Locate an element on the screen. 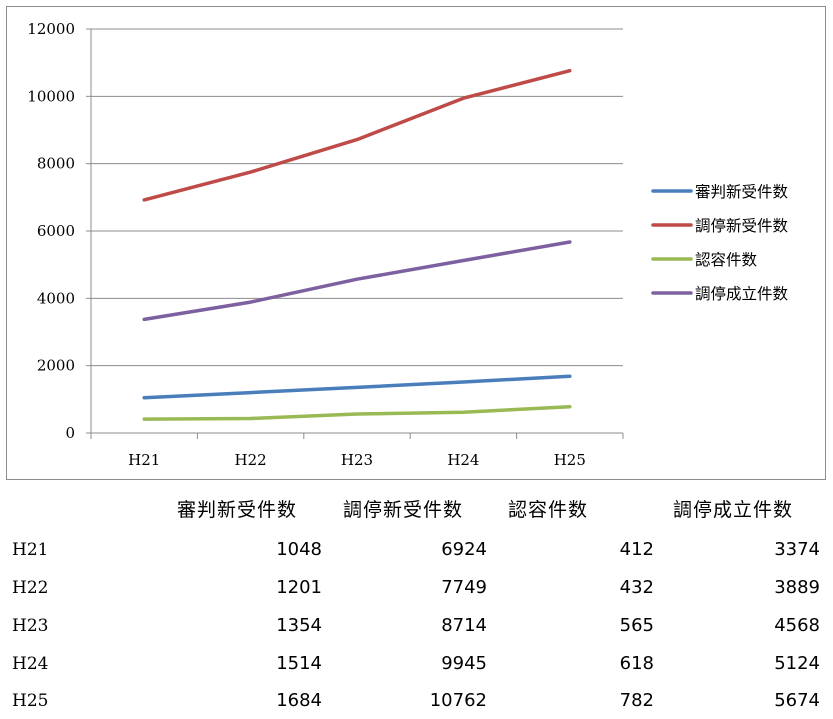 The height and width of the screenshot is (719, 833). x-tick-label: H22 is located at coordinates (251, 460).